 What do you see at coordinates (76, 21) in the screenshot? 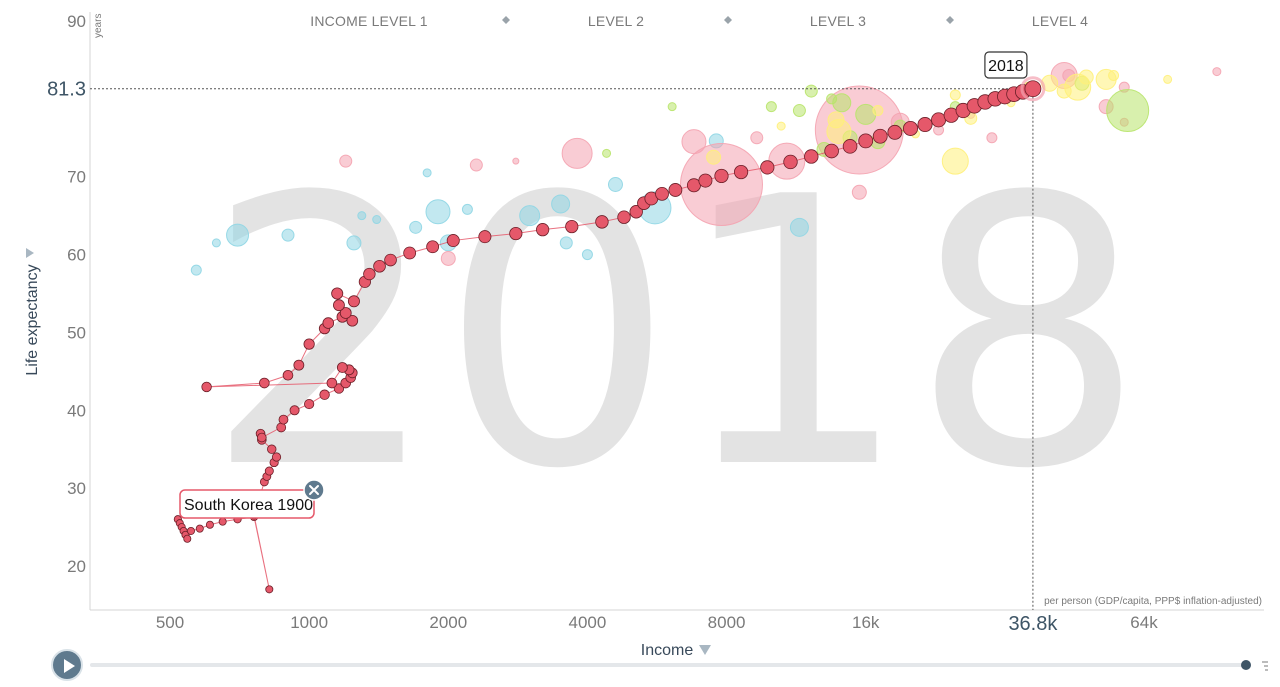
I see `y-tick-label: 90` at bounding box center [76, 21].